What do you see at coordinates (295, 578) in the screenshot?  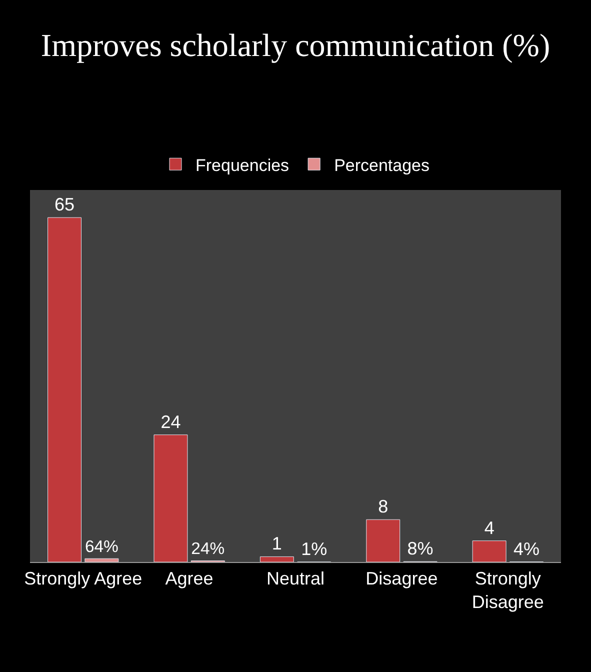 I see `x-tick-label: Neutral` at bounding box center [295, 578].